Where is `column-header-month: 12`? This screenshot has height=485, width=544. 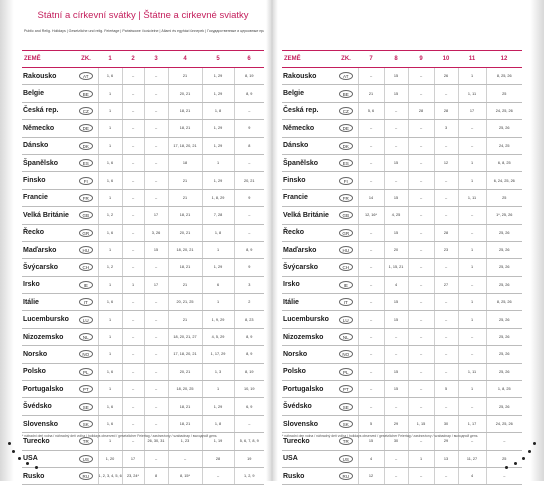 column-header-month: 12 is located at coordinates (504, 59).